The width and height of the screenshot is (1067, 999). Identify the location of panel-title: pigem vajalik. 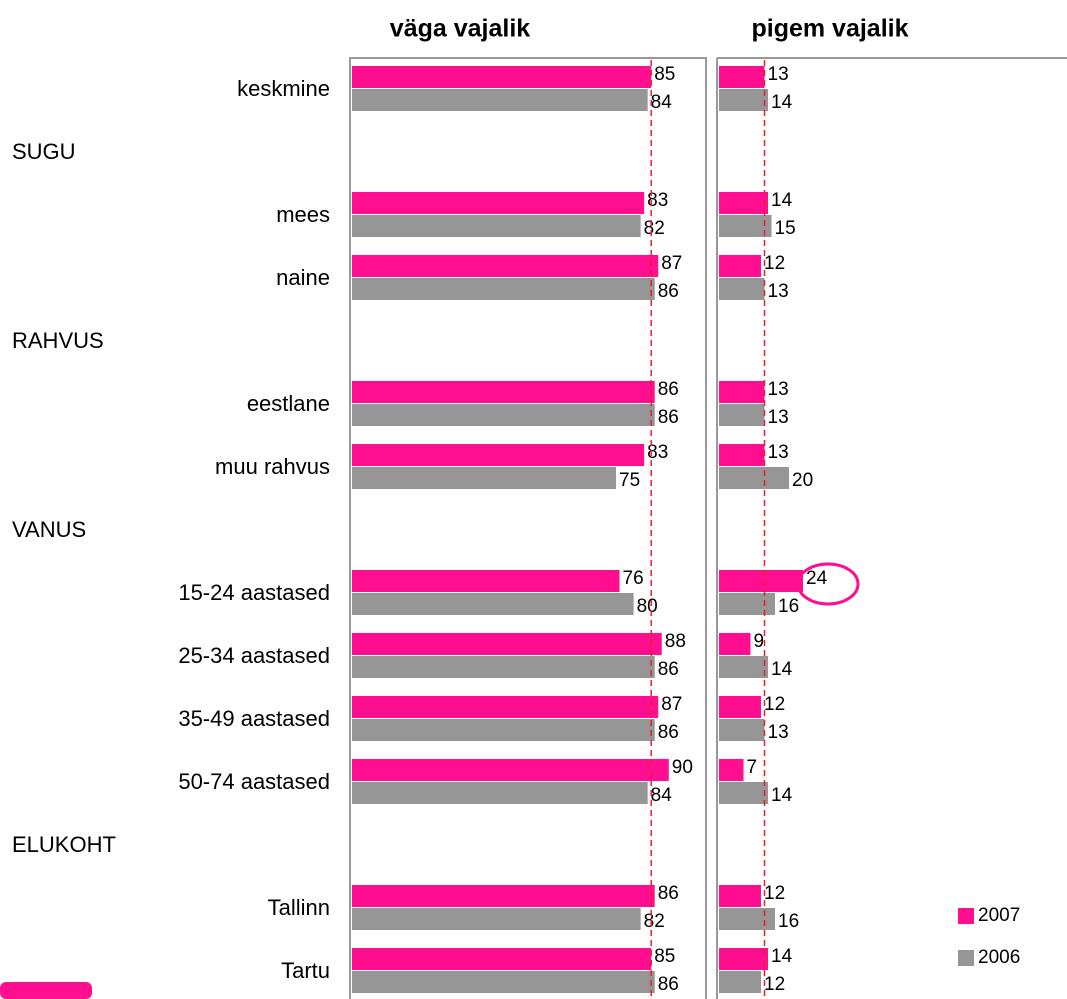
(829, 29).